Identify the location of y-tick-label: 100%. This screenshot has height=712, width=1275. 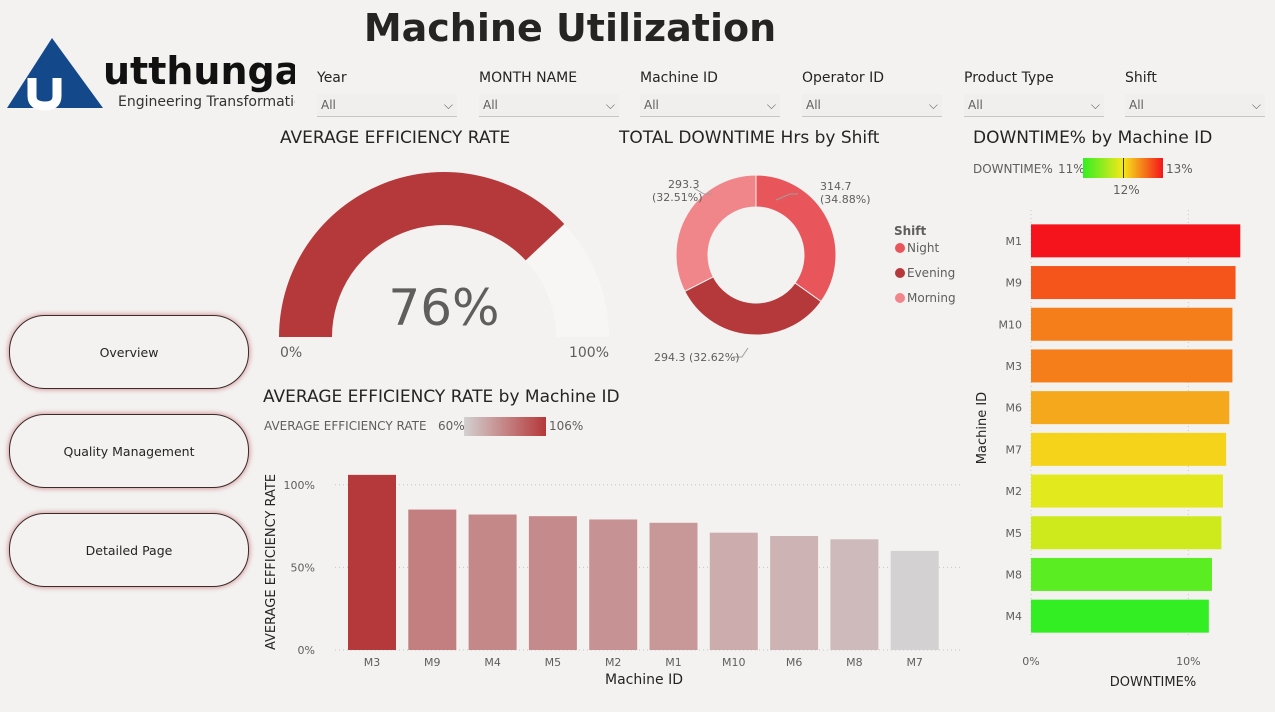
(299, 485).